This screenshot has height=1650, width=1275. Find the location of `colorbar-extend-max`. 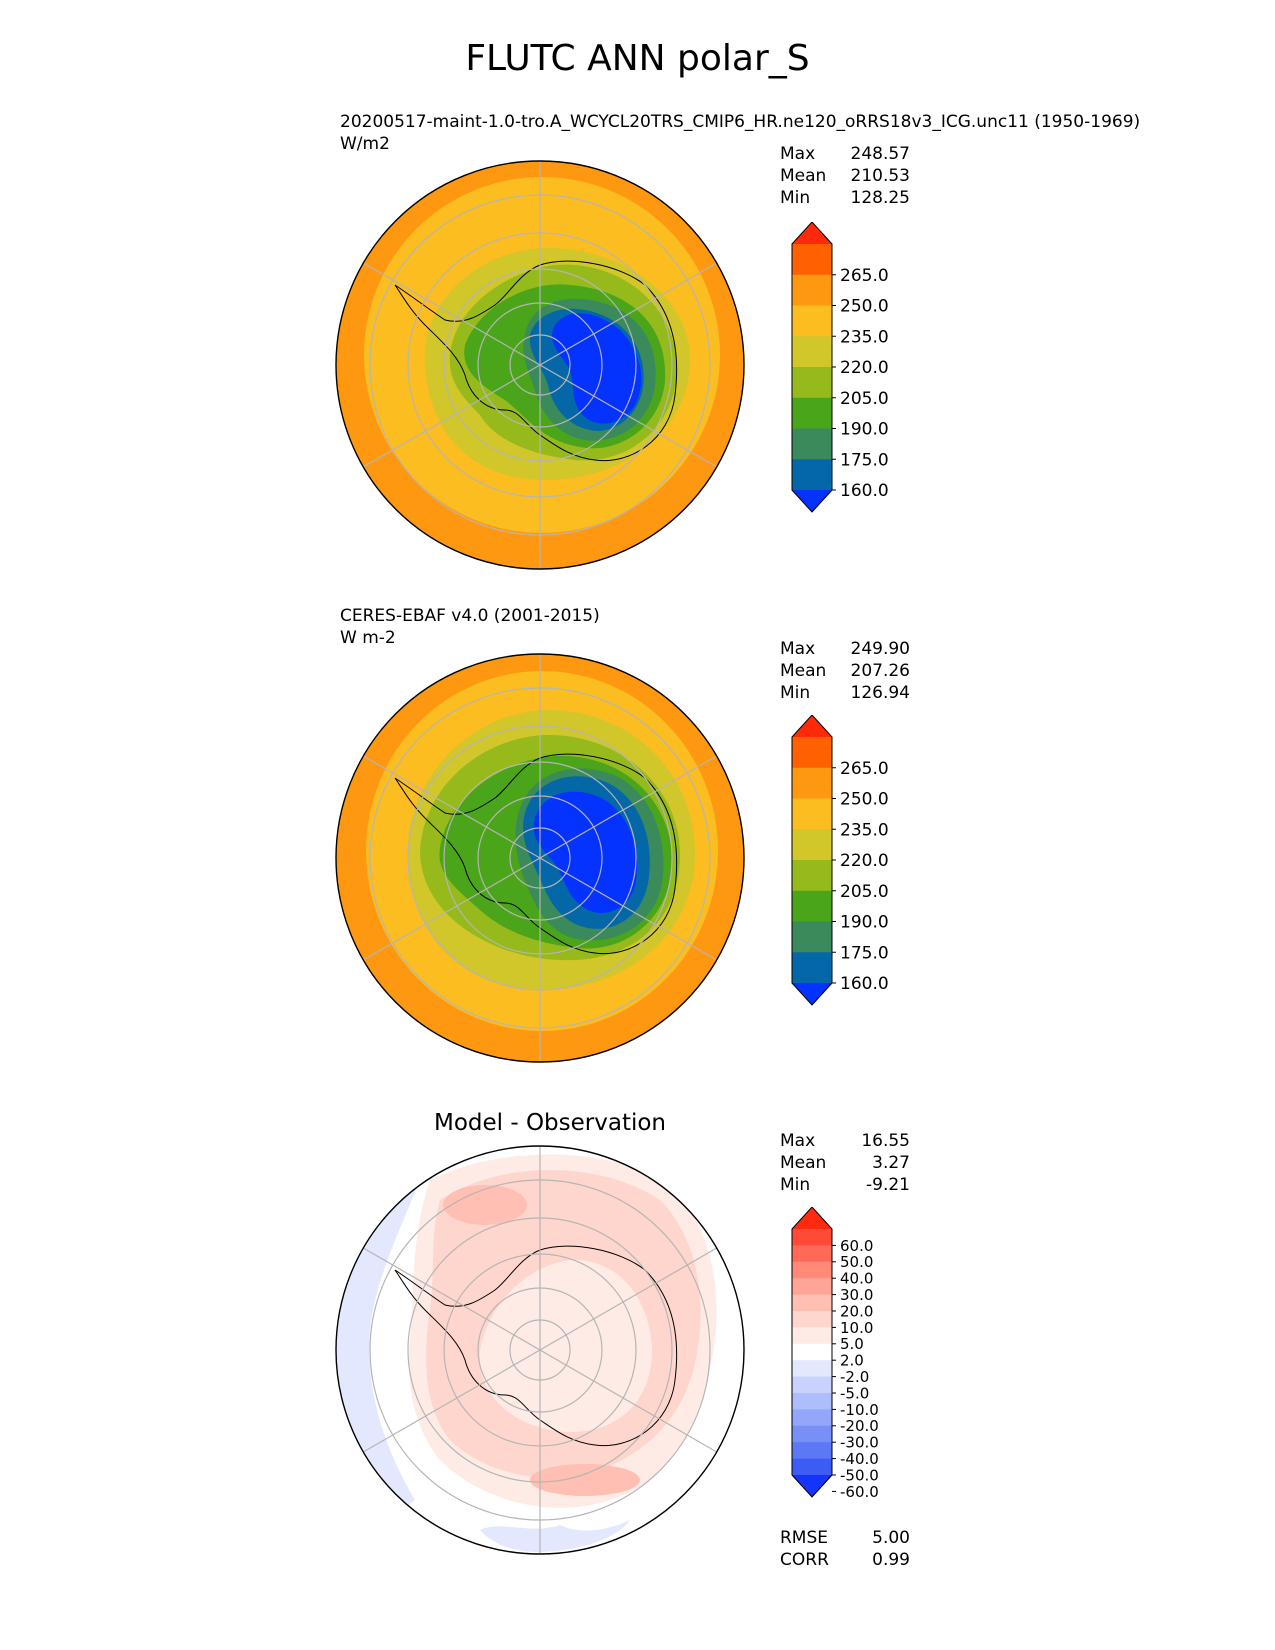

colorbar-extend-max is located at coordinates (812, 726).